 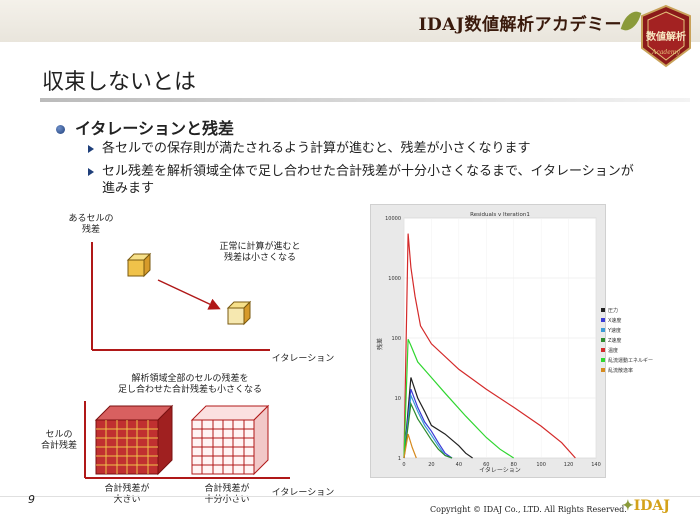 What do you see at coordinates (31, 499) in the screenshot?
I see `page-number: 9` at bounding box center [31, 499].